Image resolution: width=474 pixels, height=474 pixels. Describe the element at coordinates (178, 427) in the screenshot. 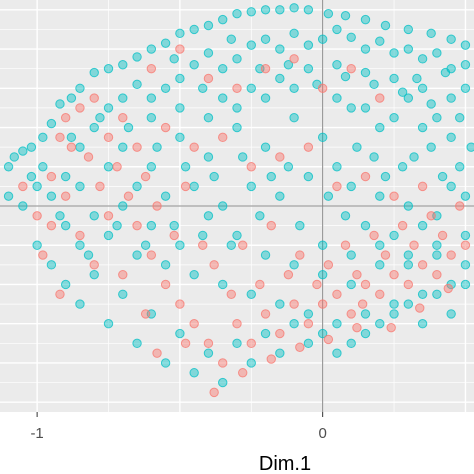

I see `x-axis-ticks: -1 0` at that location.